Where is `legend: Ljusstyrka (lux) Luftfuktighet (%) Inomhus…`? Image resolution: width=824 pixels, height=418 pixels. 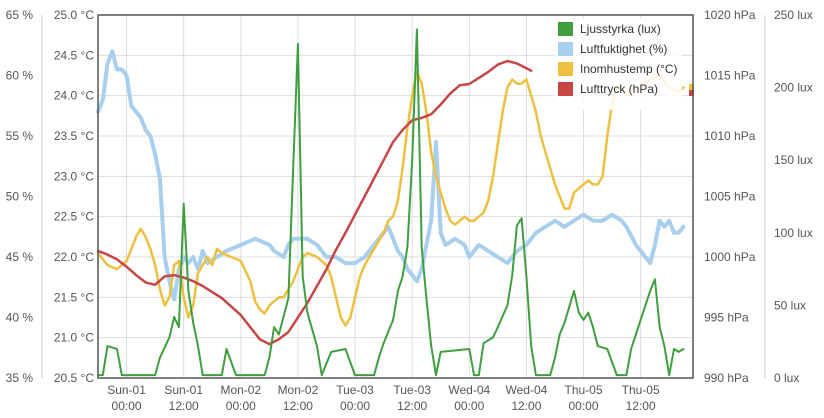 legend: Ljusstyrka (lux) Luftfuktighet (%) Inomhus… is located at coordinates (618, 64).